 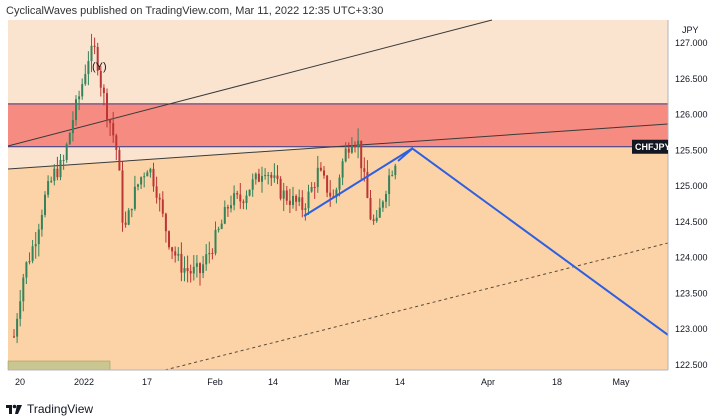 I want to click on wave-label-y: (Y), so click(x=99, y=67).